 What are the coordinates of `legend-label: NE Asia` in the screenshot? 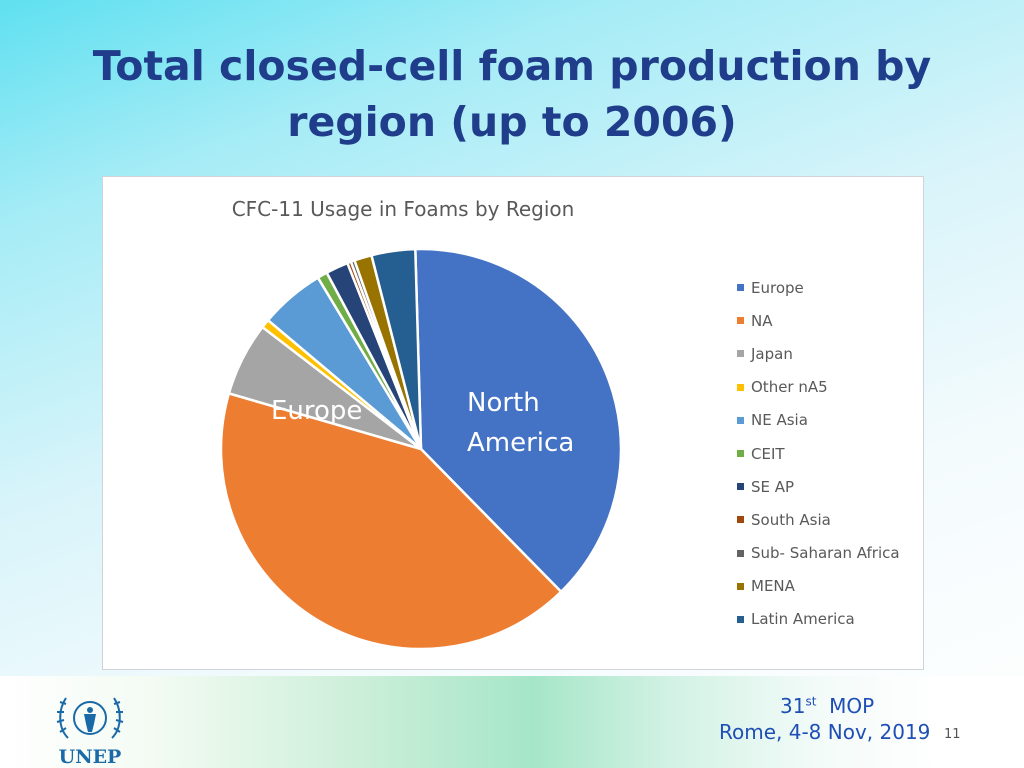 It's located at (779, 420).